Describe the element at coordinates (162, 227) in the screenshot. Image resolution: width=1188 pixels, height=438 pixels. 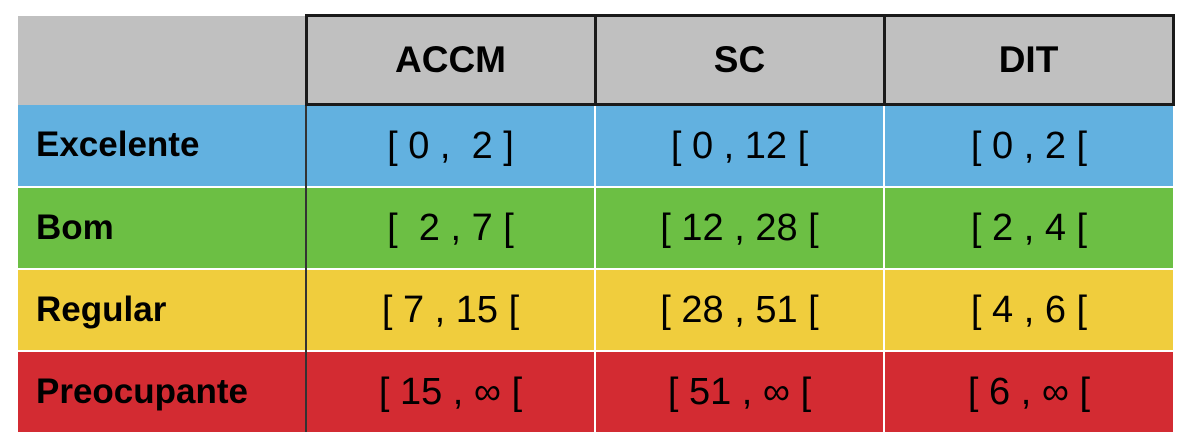
I see `row-label: Bom` at that location.